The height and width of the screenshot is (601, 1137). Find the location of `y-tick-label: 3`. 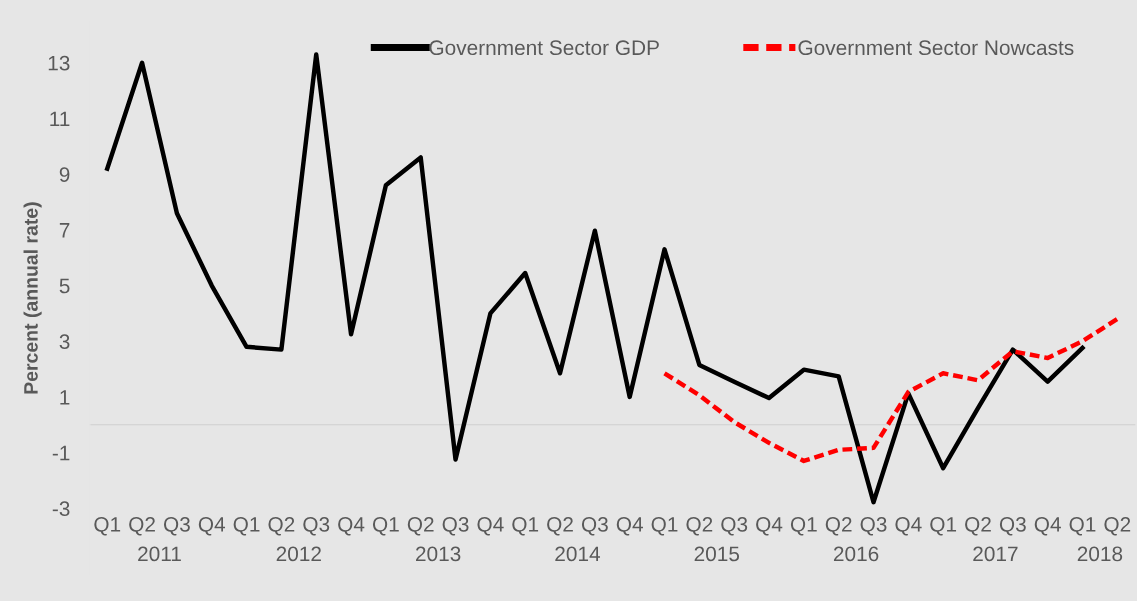

y-tick-label: 3 is located at coordinates (64, 342).